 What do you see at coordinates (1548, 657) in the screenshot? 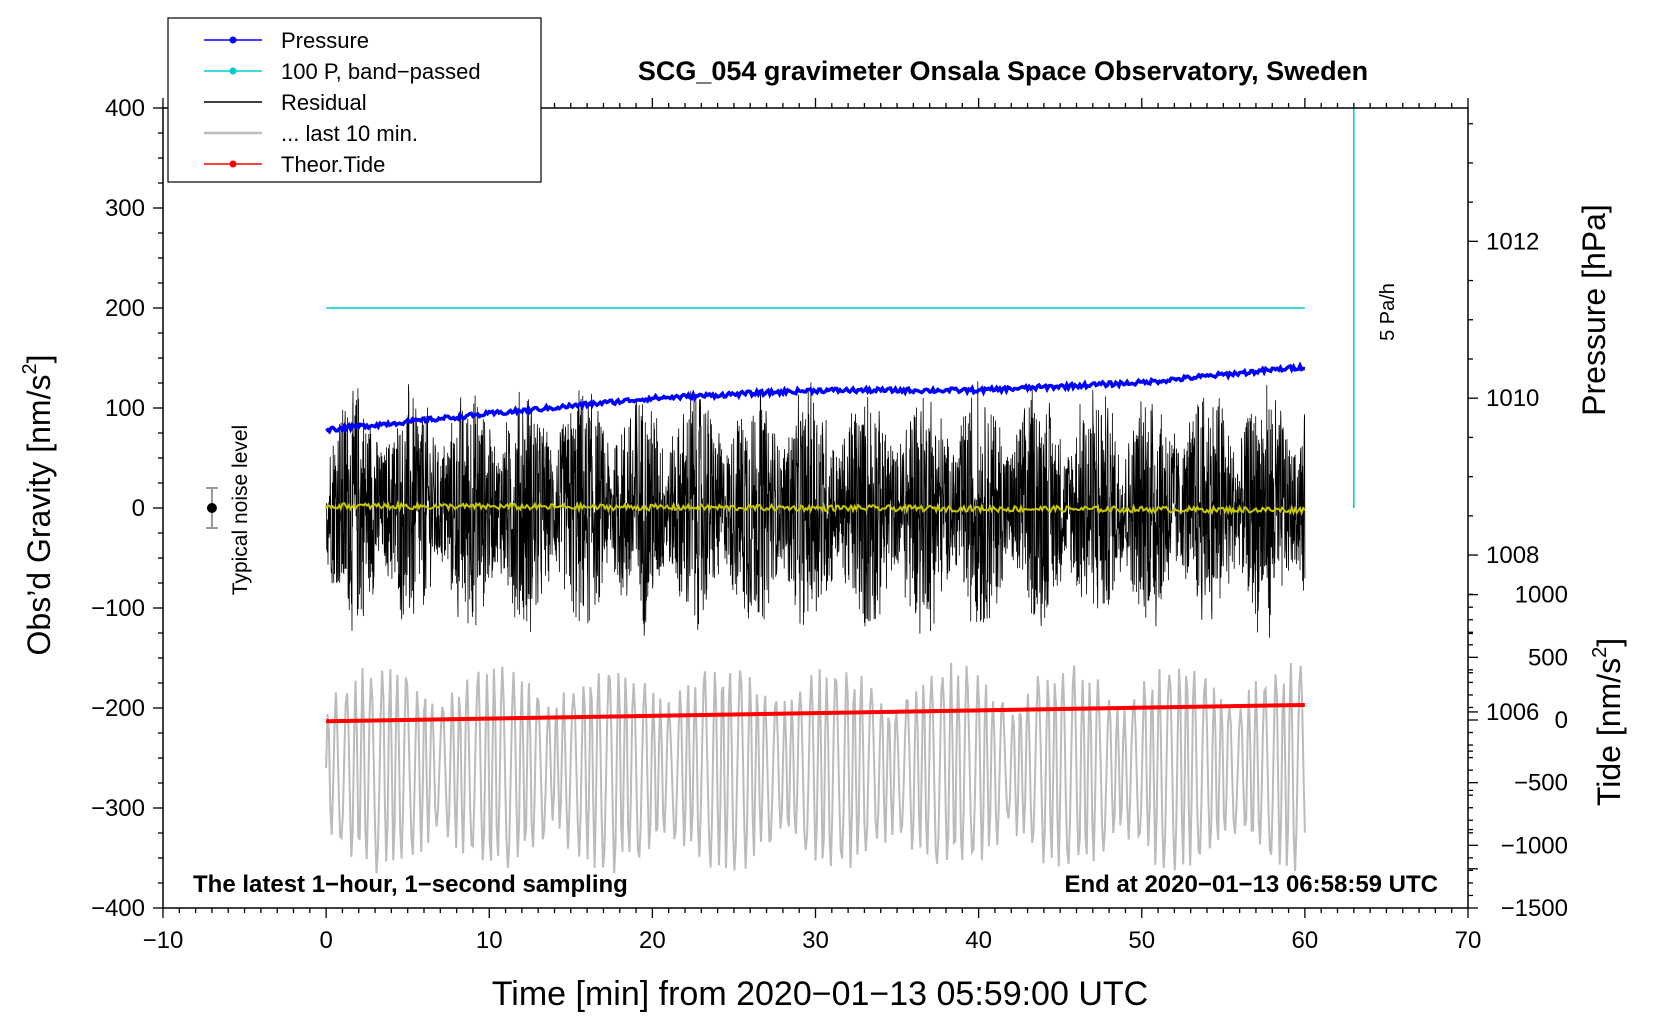
I see `tide-tick-label: 500` at bounding box center [1548, 657].